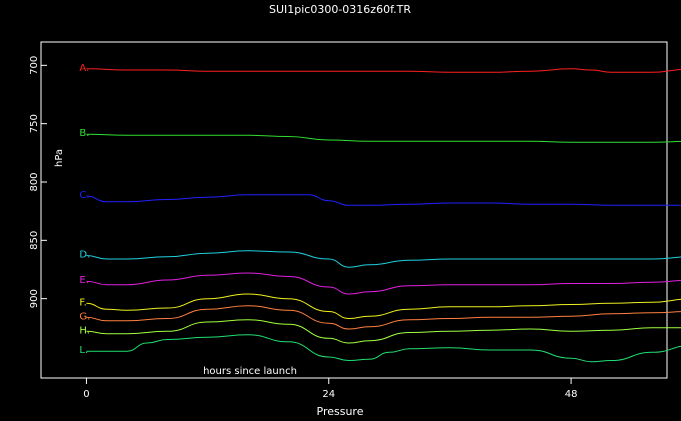  I want to click on series-label-2: B., so click(84, 133).